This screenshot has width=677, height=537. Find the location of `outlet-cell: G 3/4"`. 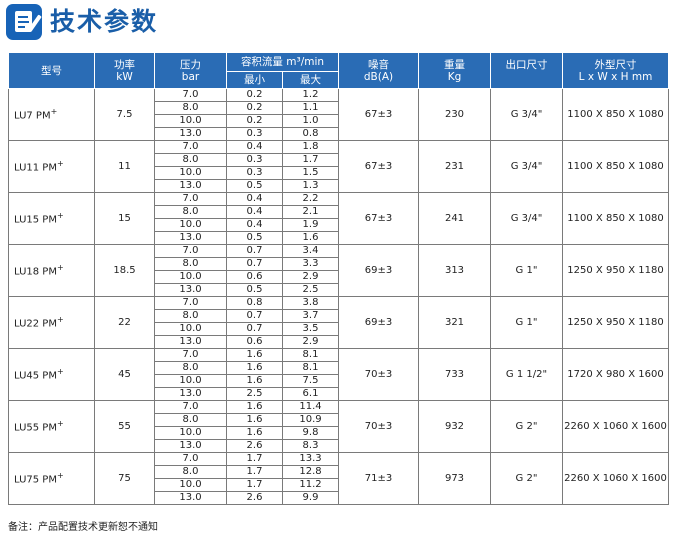

outlet-cell: G 3/4" is located at coordinates (526, 114).